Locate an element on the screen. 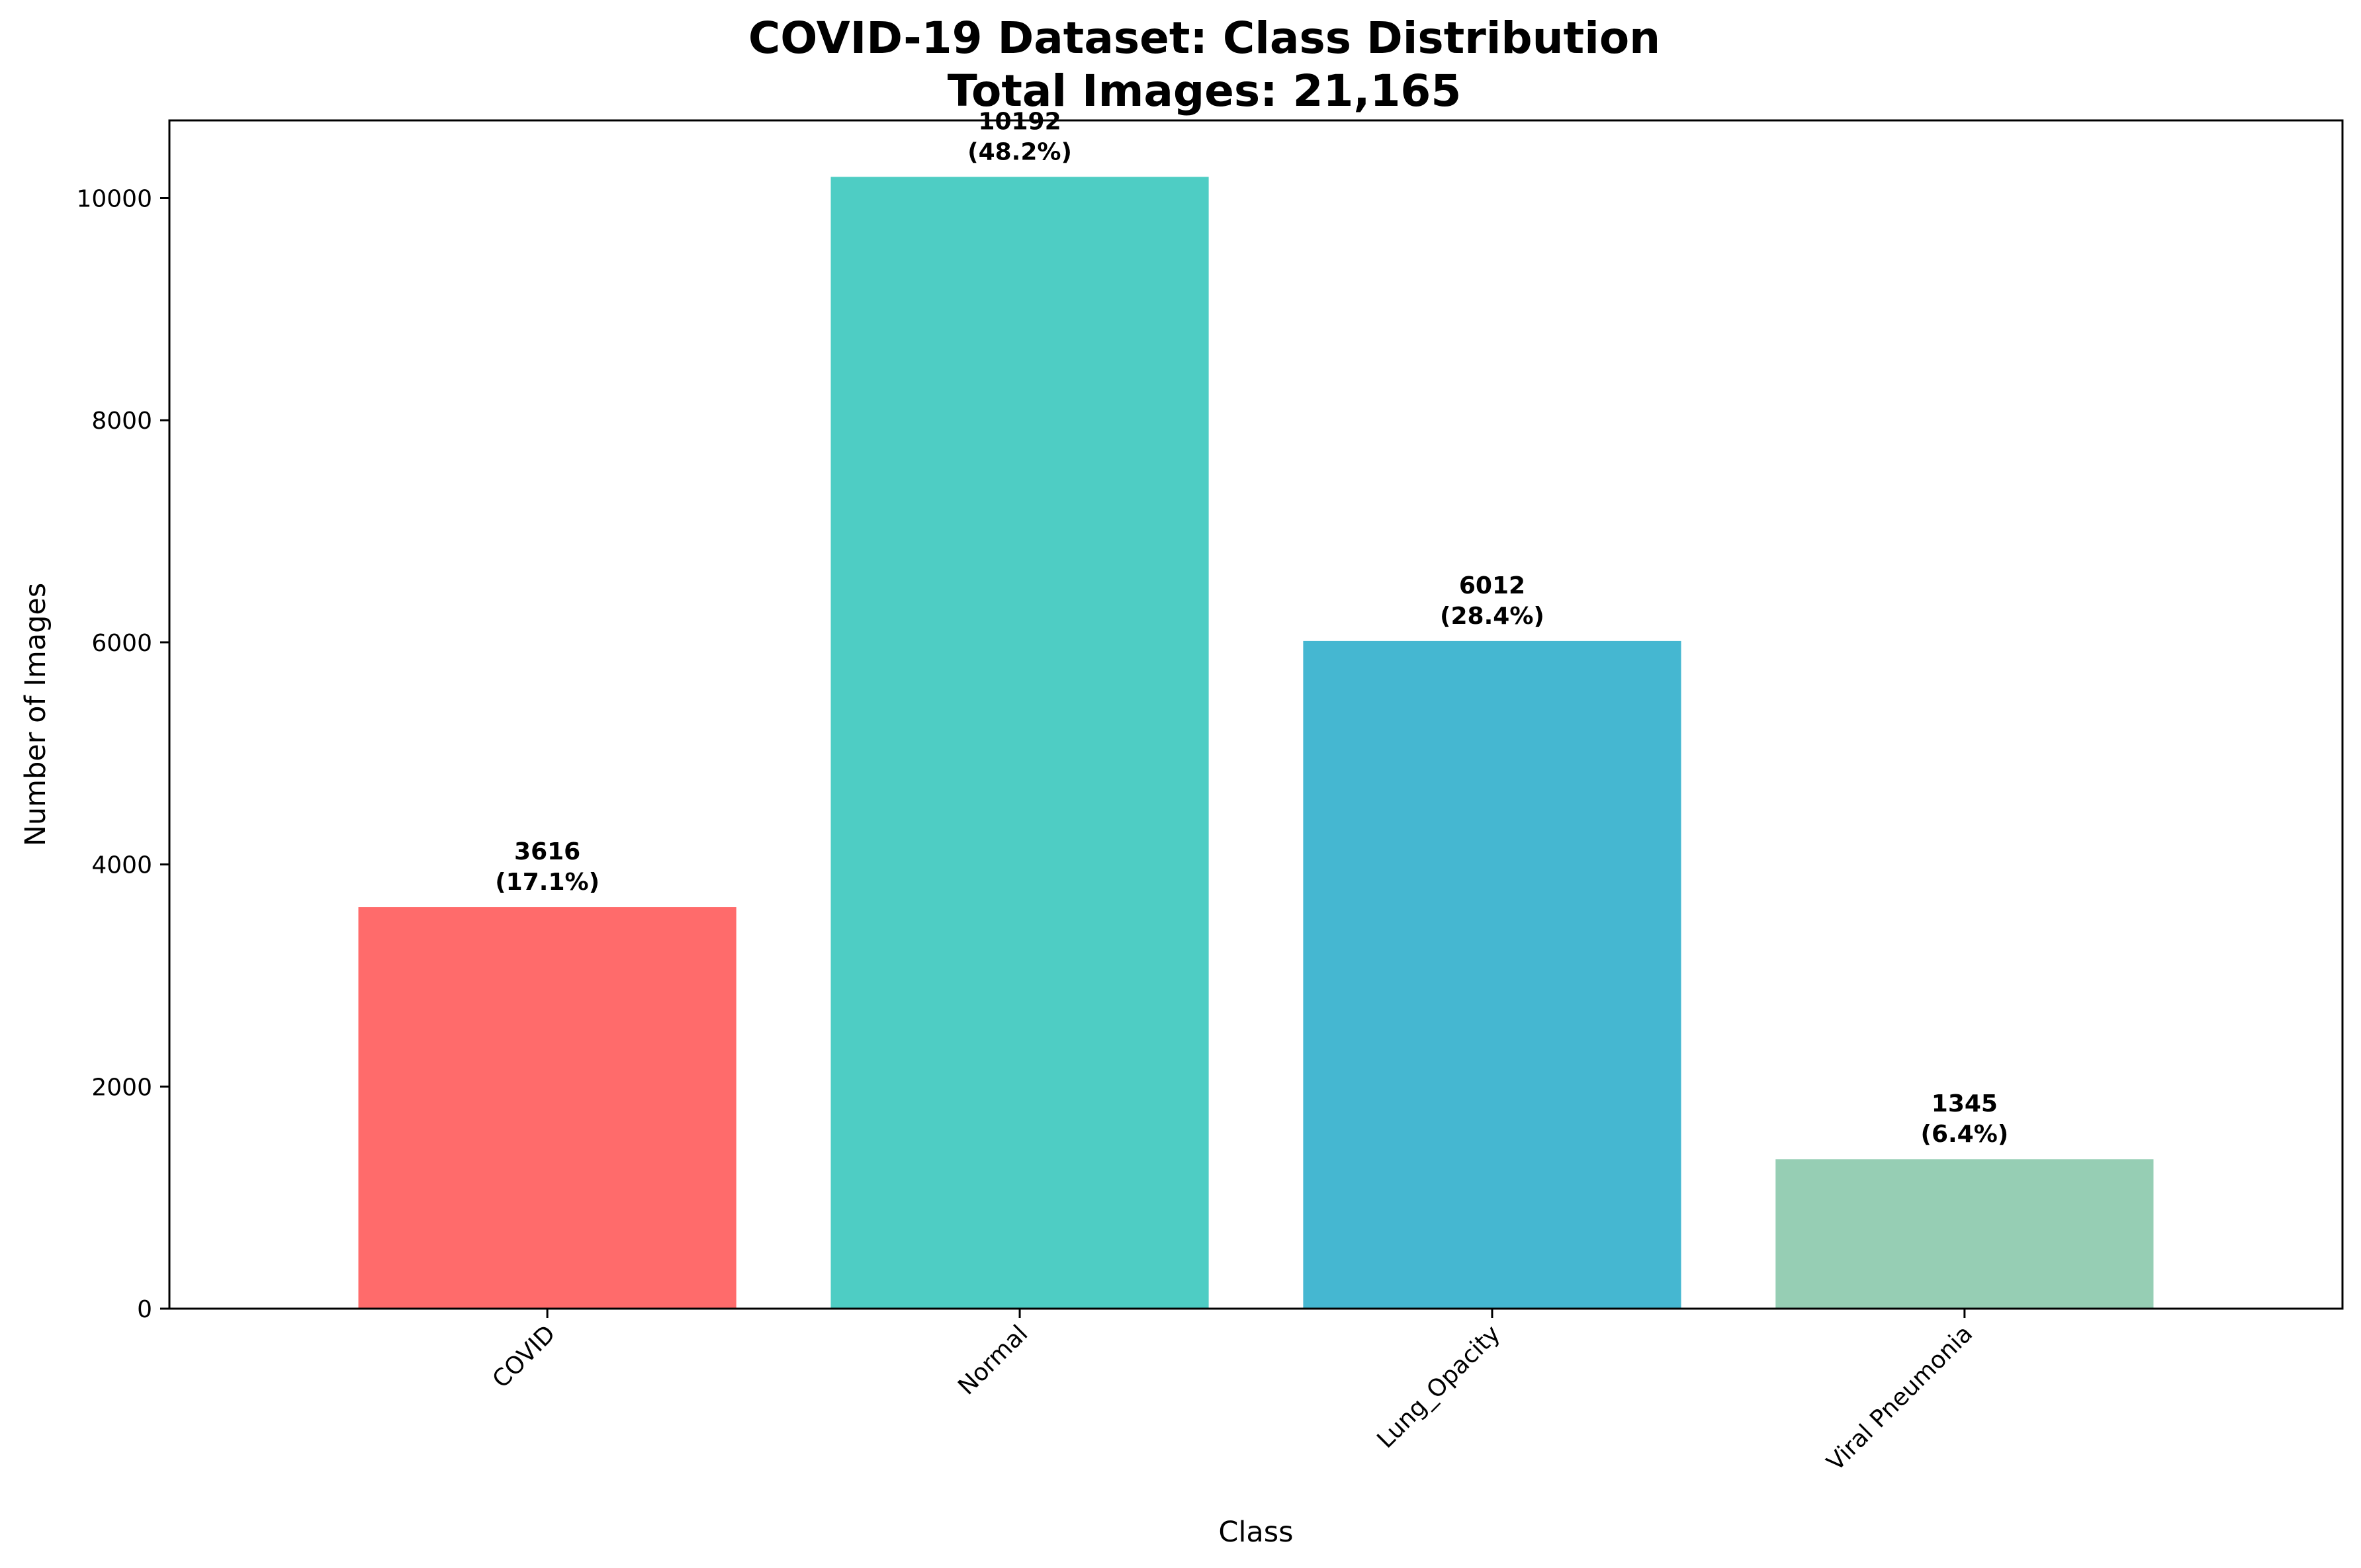 The image size is (2361, 1568). bar-value-label: 3616 is located at coordinates (547, 852).